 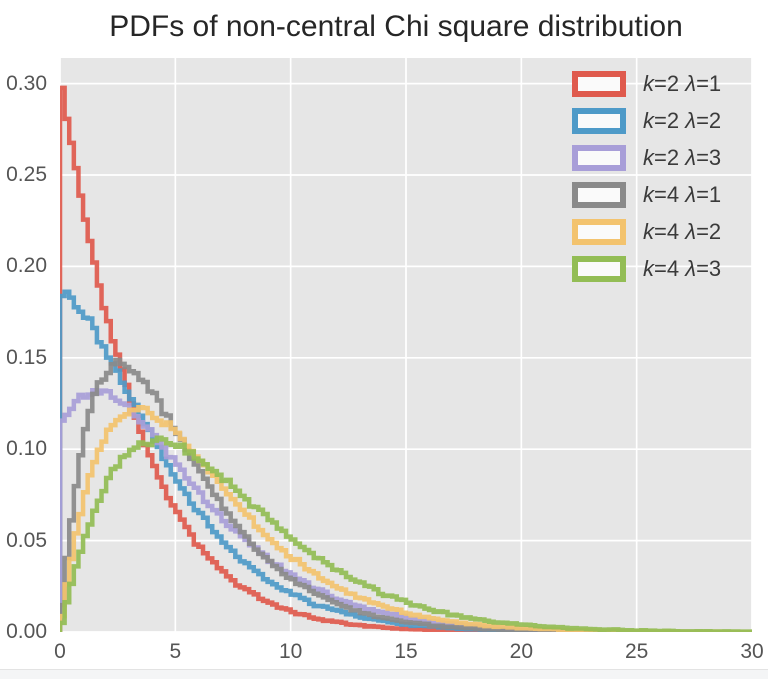 I want to click on legend-label: k=4 λ=2, so click(x=682, y=231).